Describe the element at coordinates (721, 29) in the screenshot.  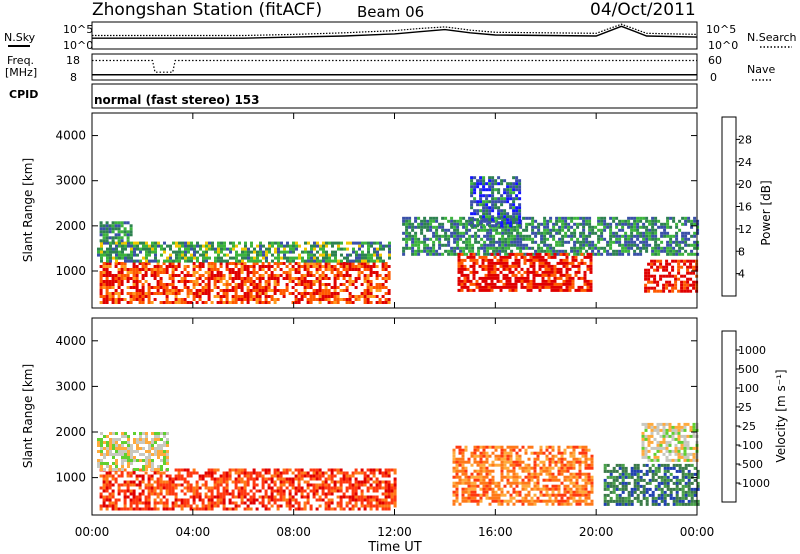
I see `noise-tick-top-right: 10^5` at that location.